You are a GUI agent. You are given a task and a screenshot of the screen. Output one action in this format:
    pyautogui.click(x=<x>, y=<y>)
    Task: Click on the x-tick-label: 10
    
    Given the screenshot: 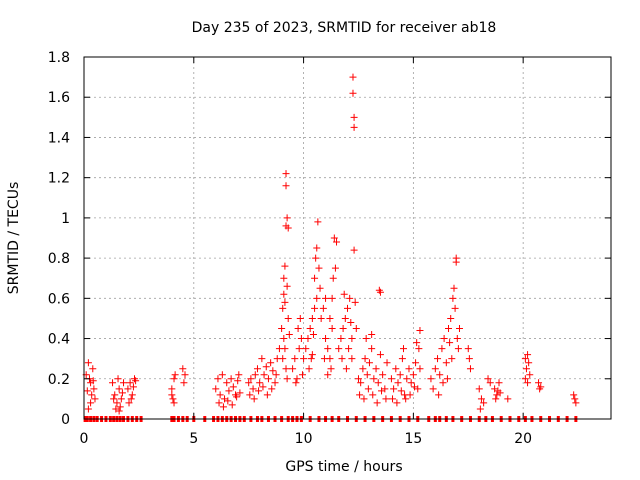 What is the action you would take?
    pyautogui.click(x=304, y=439)
    